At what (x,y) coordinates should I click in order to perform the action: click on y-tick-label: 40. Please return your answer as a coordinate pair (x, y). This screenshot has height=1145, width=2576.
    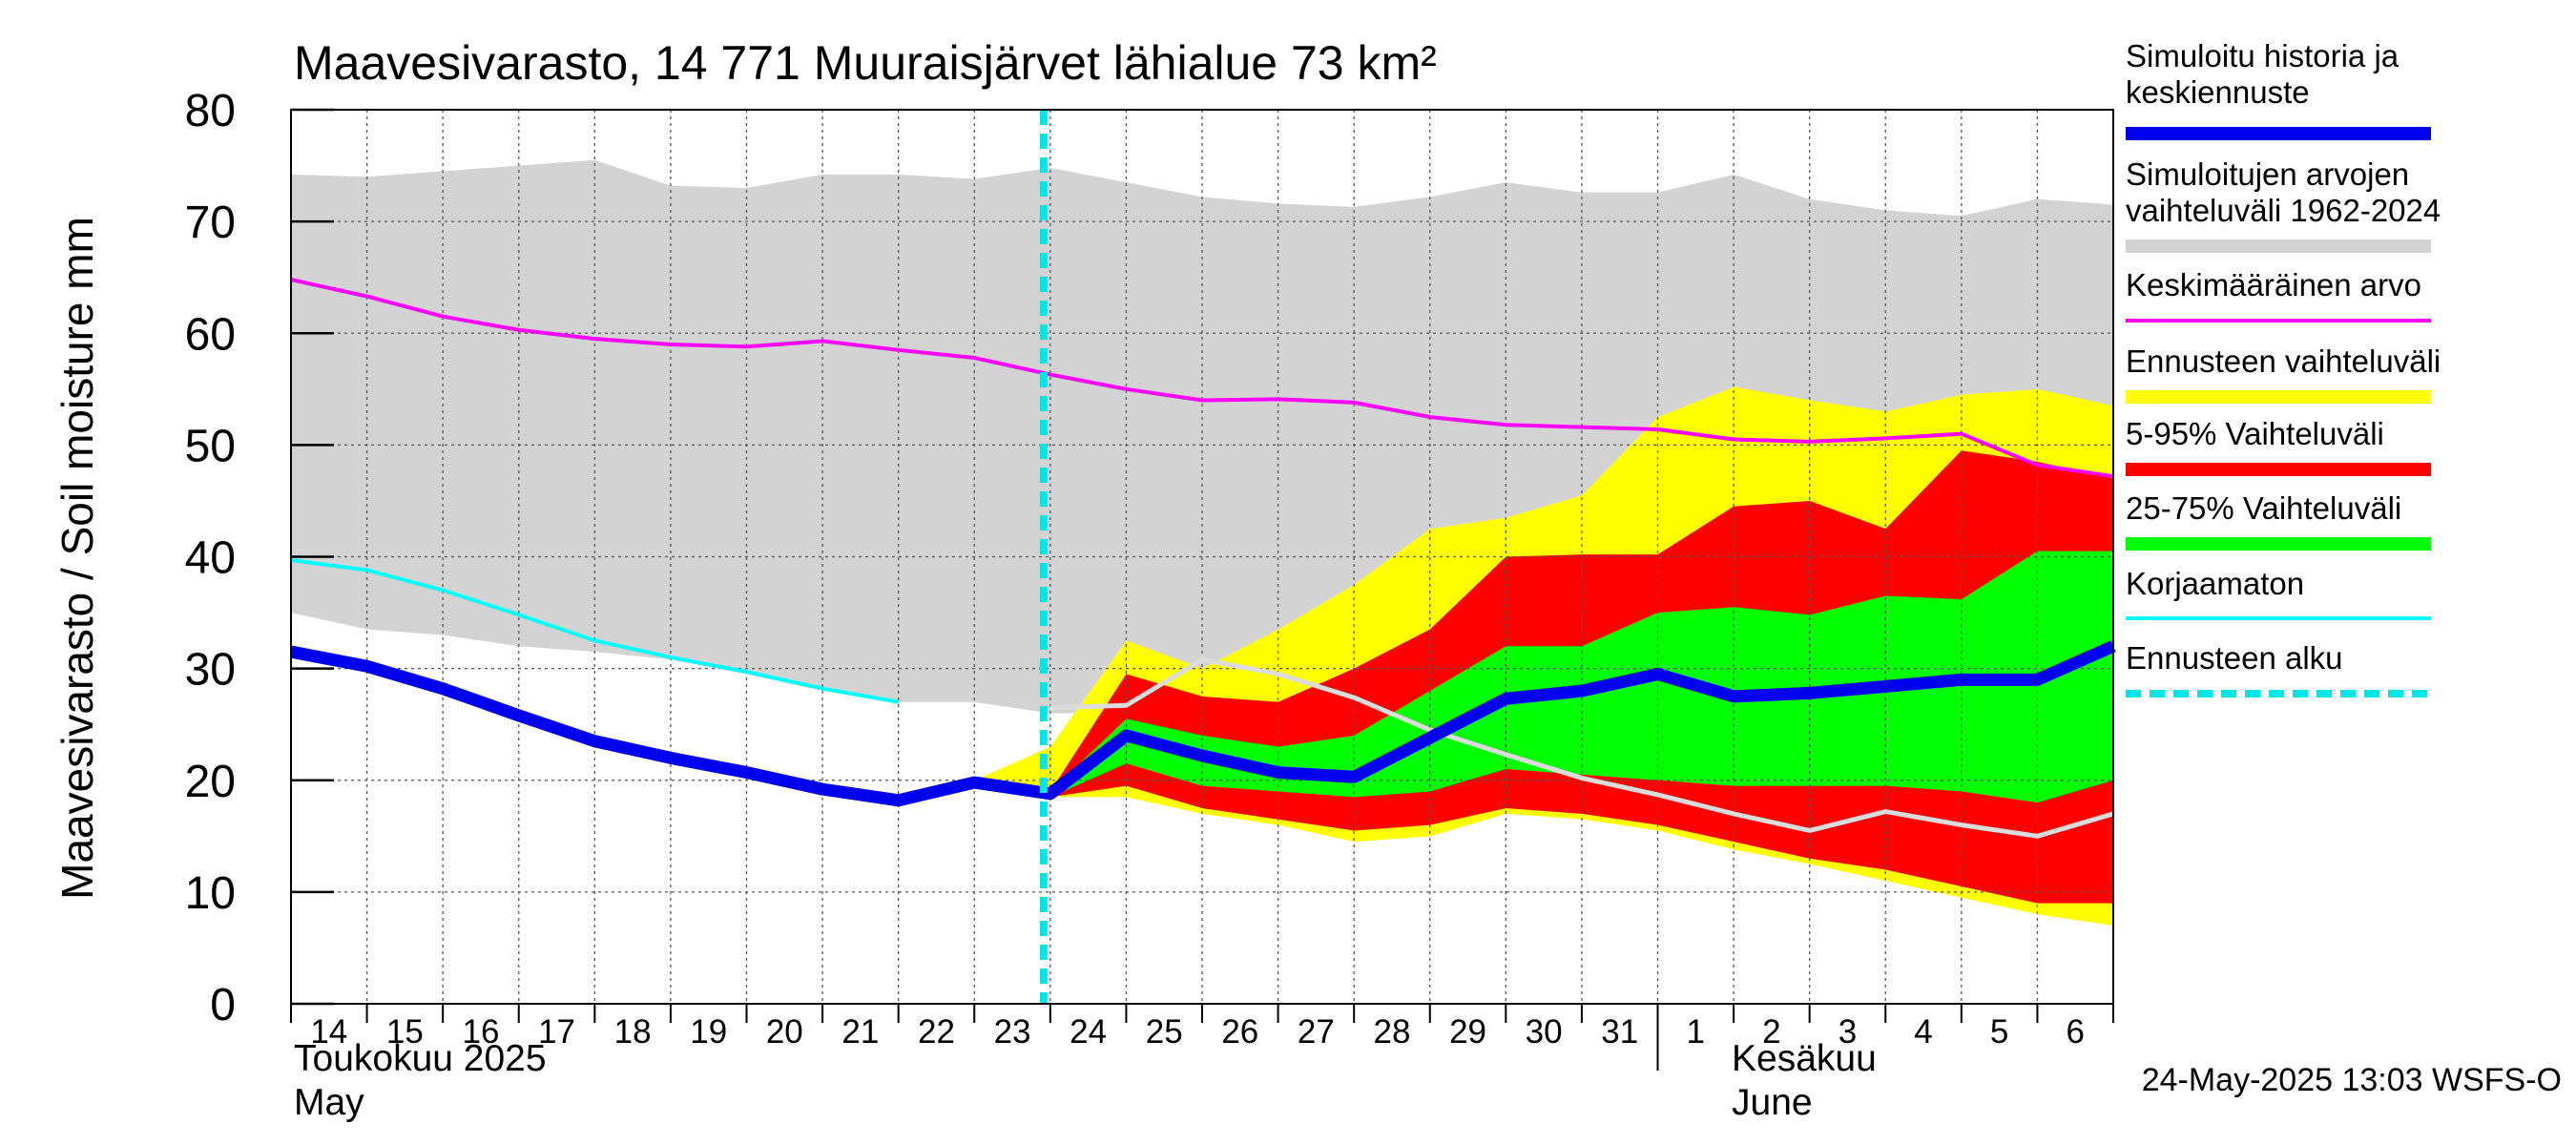
    Looking at the image, I should click on (210, 559).